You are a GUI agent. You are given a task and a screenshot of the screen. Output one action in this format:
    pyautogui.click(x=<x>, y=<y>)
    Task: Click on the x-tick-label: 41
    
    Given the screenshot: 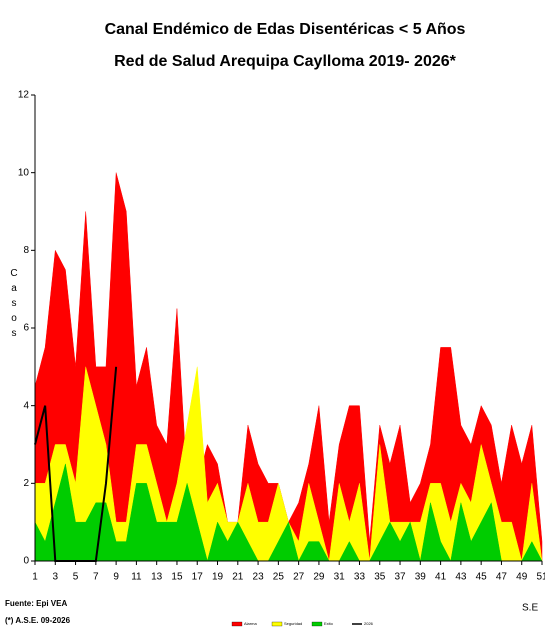 What is the action you would take?
    pyautogui.click(x=441, y=577)
    